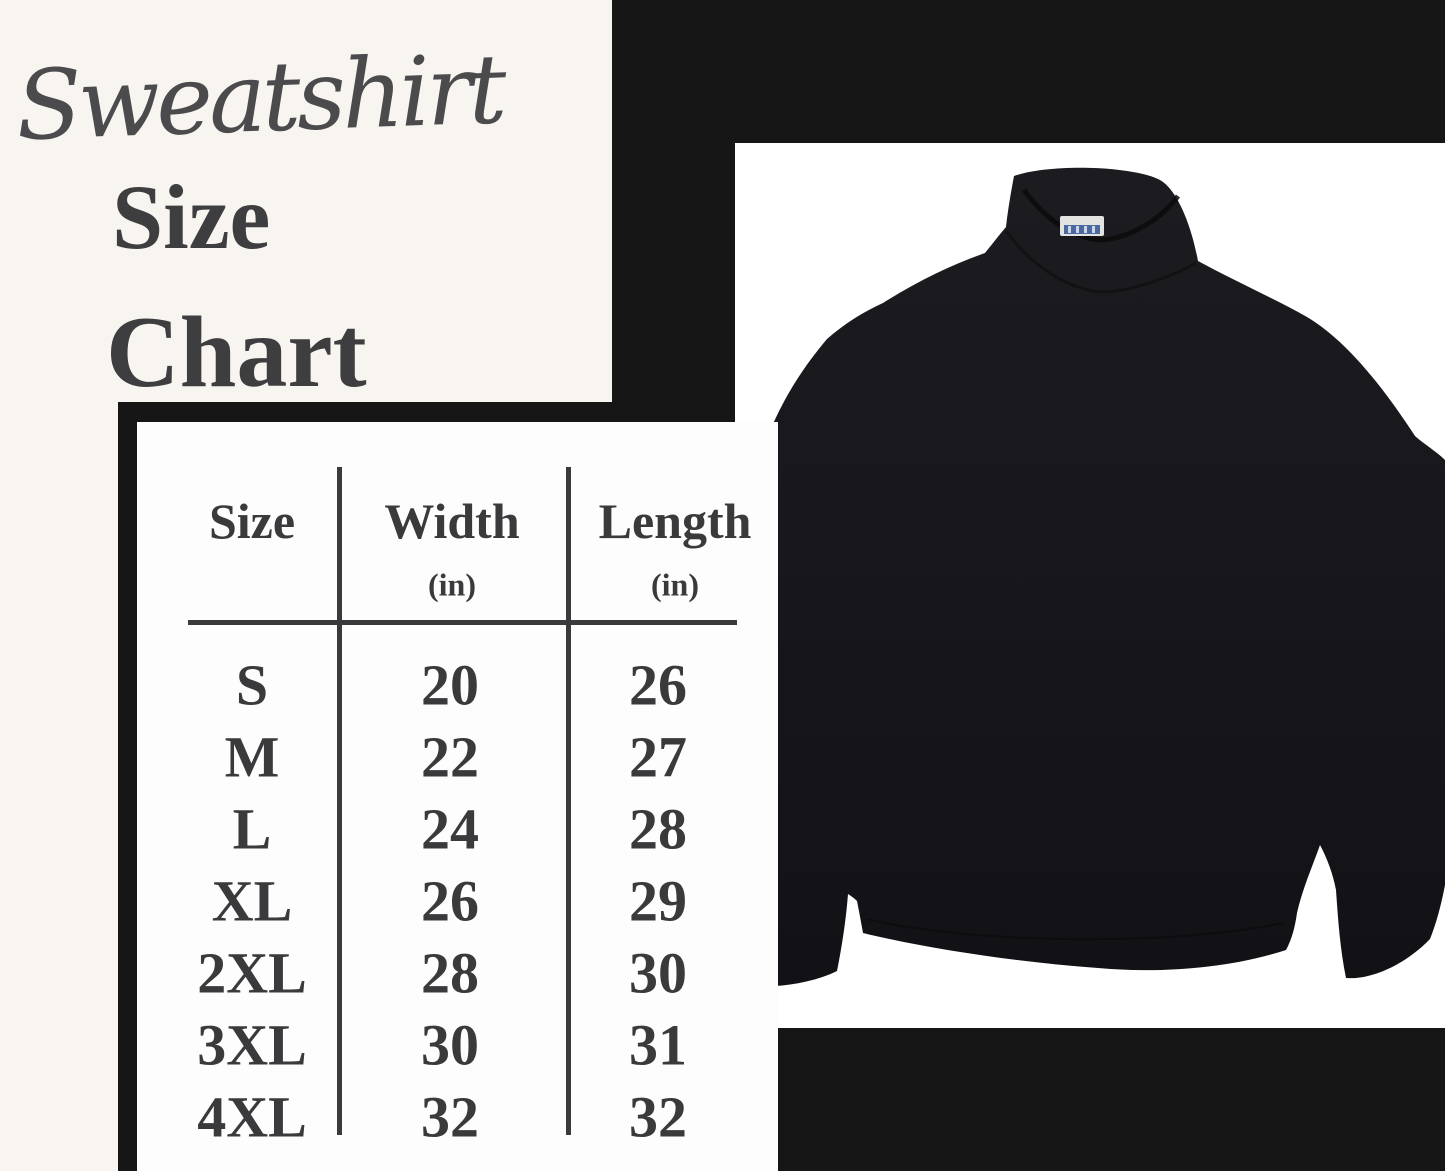 The height and width of the screenshot is (1171, 1445). What do you see at coordinates (450, 973) in the screenshot?
I see `table-cell-width: 28` at bounding box center [450, 973].